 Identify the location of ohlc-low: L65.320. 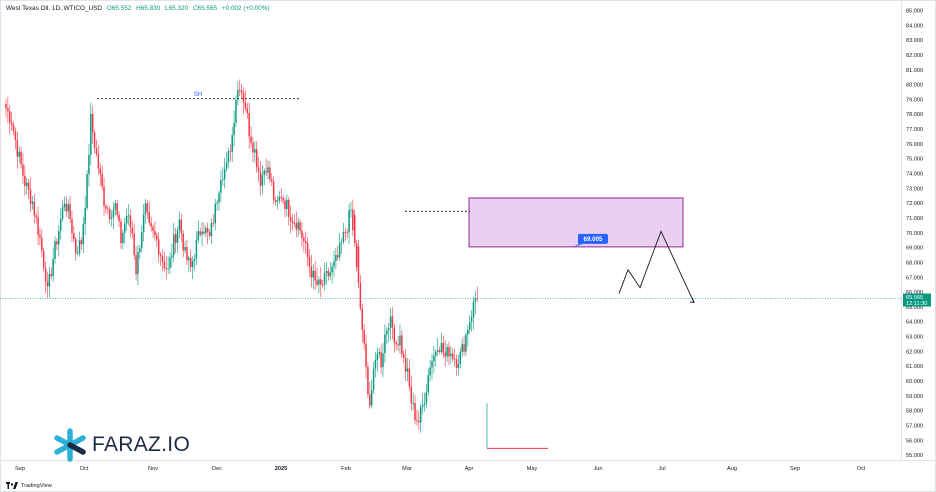
(177, 8).